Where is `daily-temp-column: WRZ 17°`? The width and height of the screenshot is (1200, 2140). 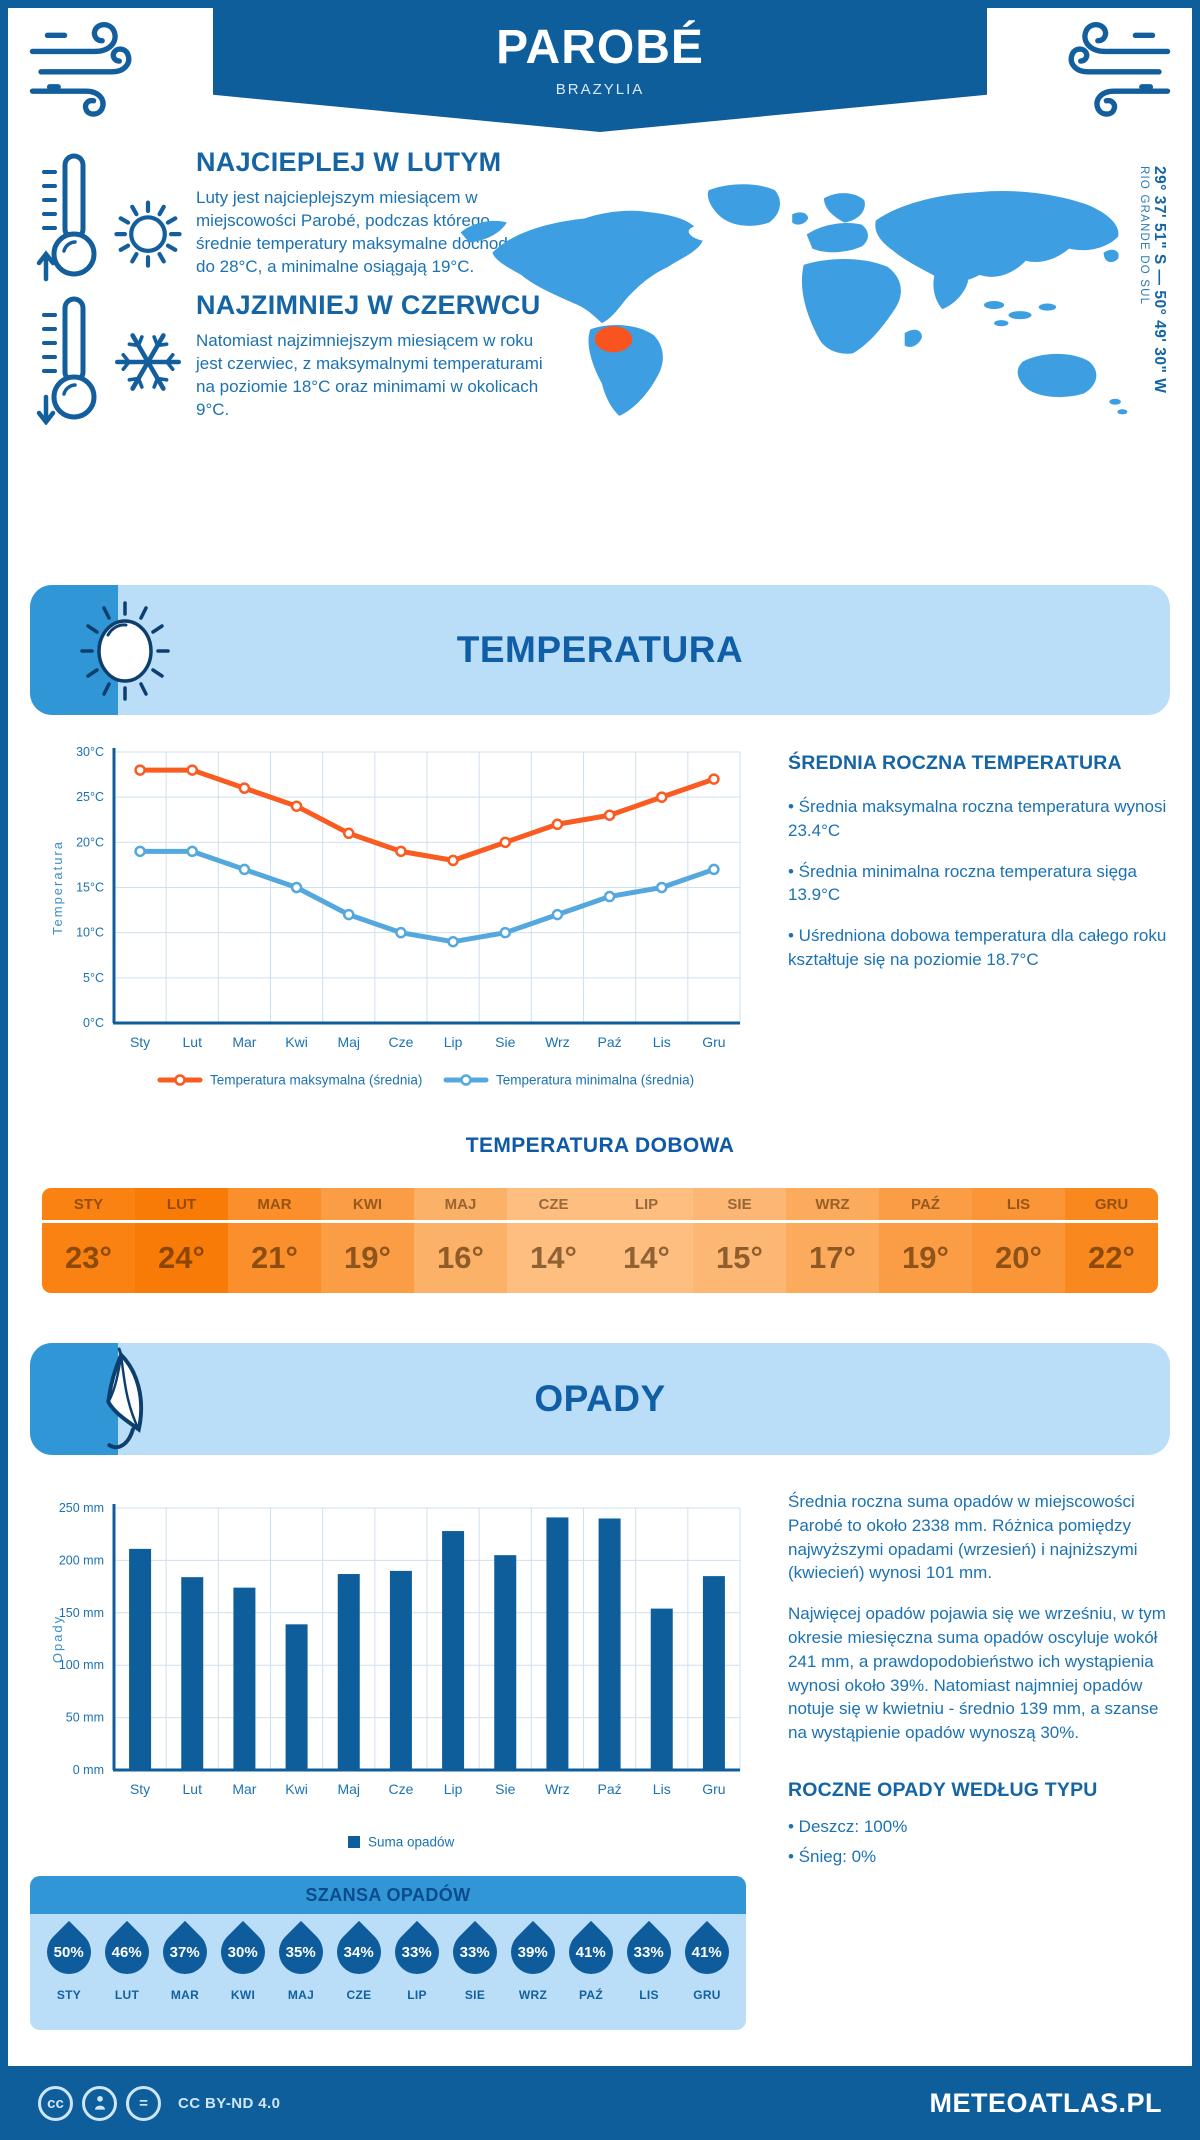
daily-temp-column: WRZ 17° is located at coordinates (832, 1240).